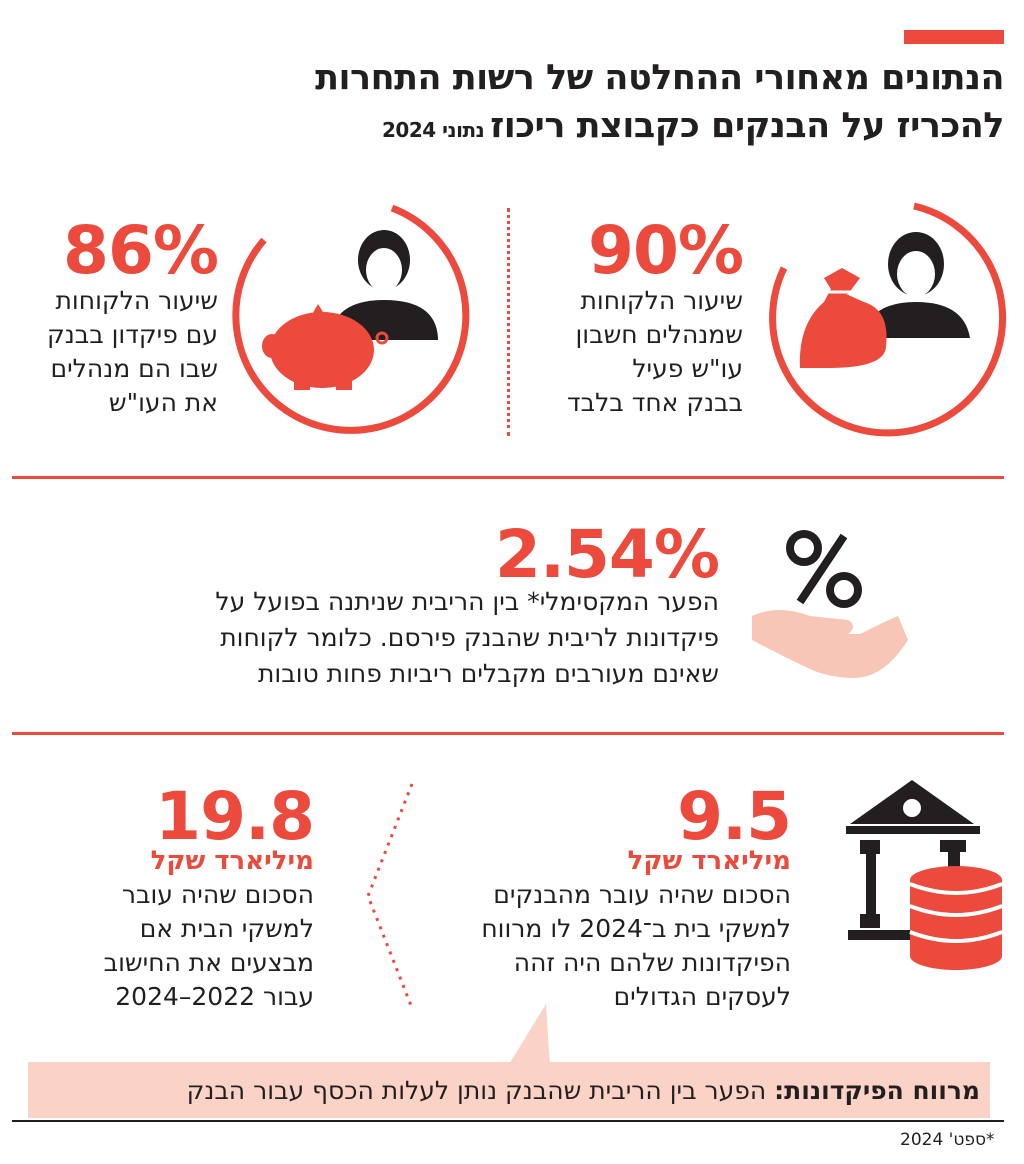  What do you see at coordinates (666, 250) in the screenshot?
I see `single-bank-value: 90%` at bounding box center [666, 250].